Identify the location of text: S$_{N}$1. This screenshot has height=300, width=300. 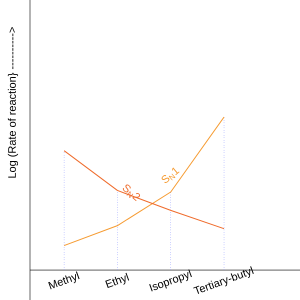
(171, 175).